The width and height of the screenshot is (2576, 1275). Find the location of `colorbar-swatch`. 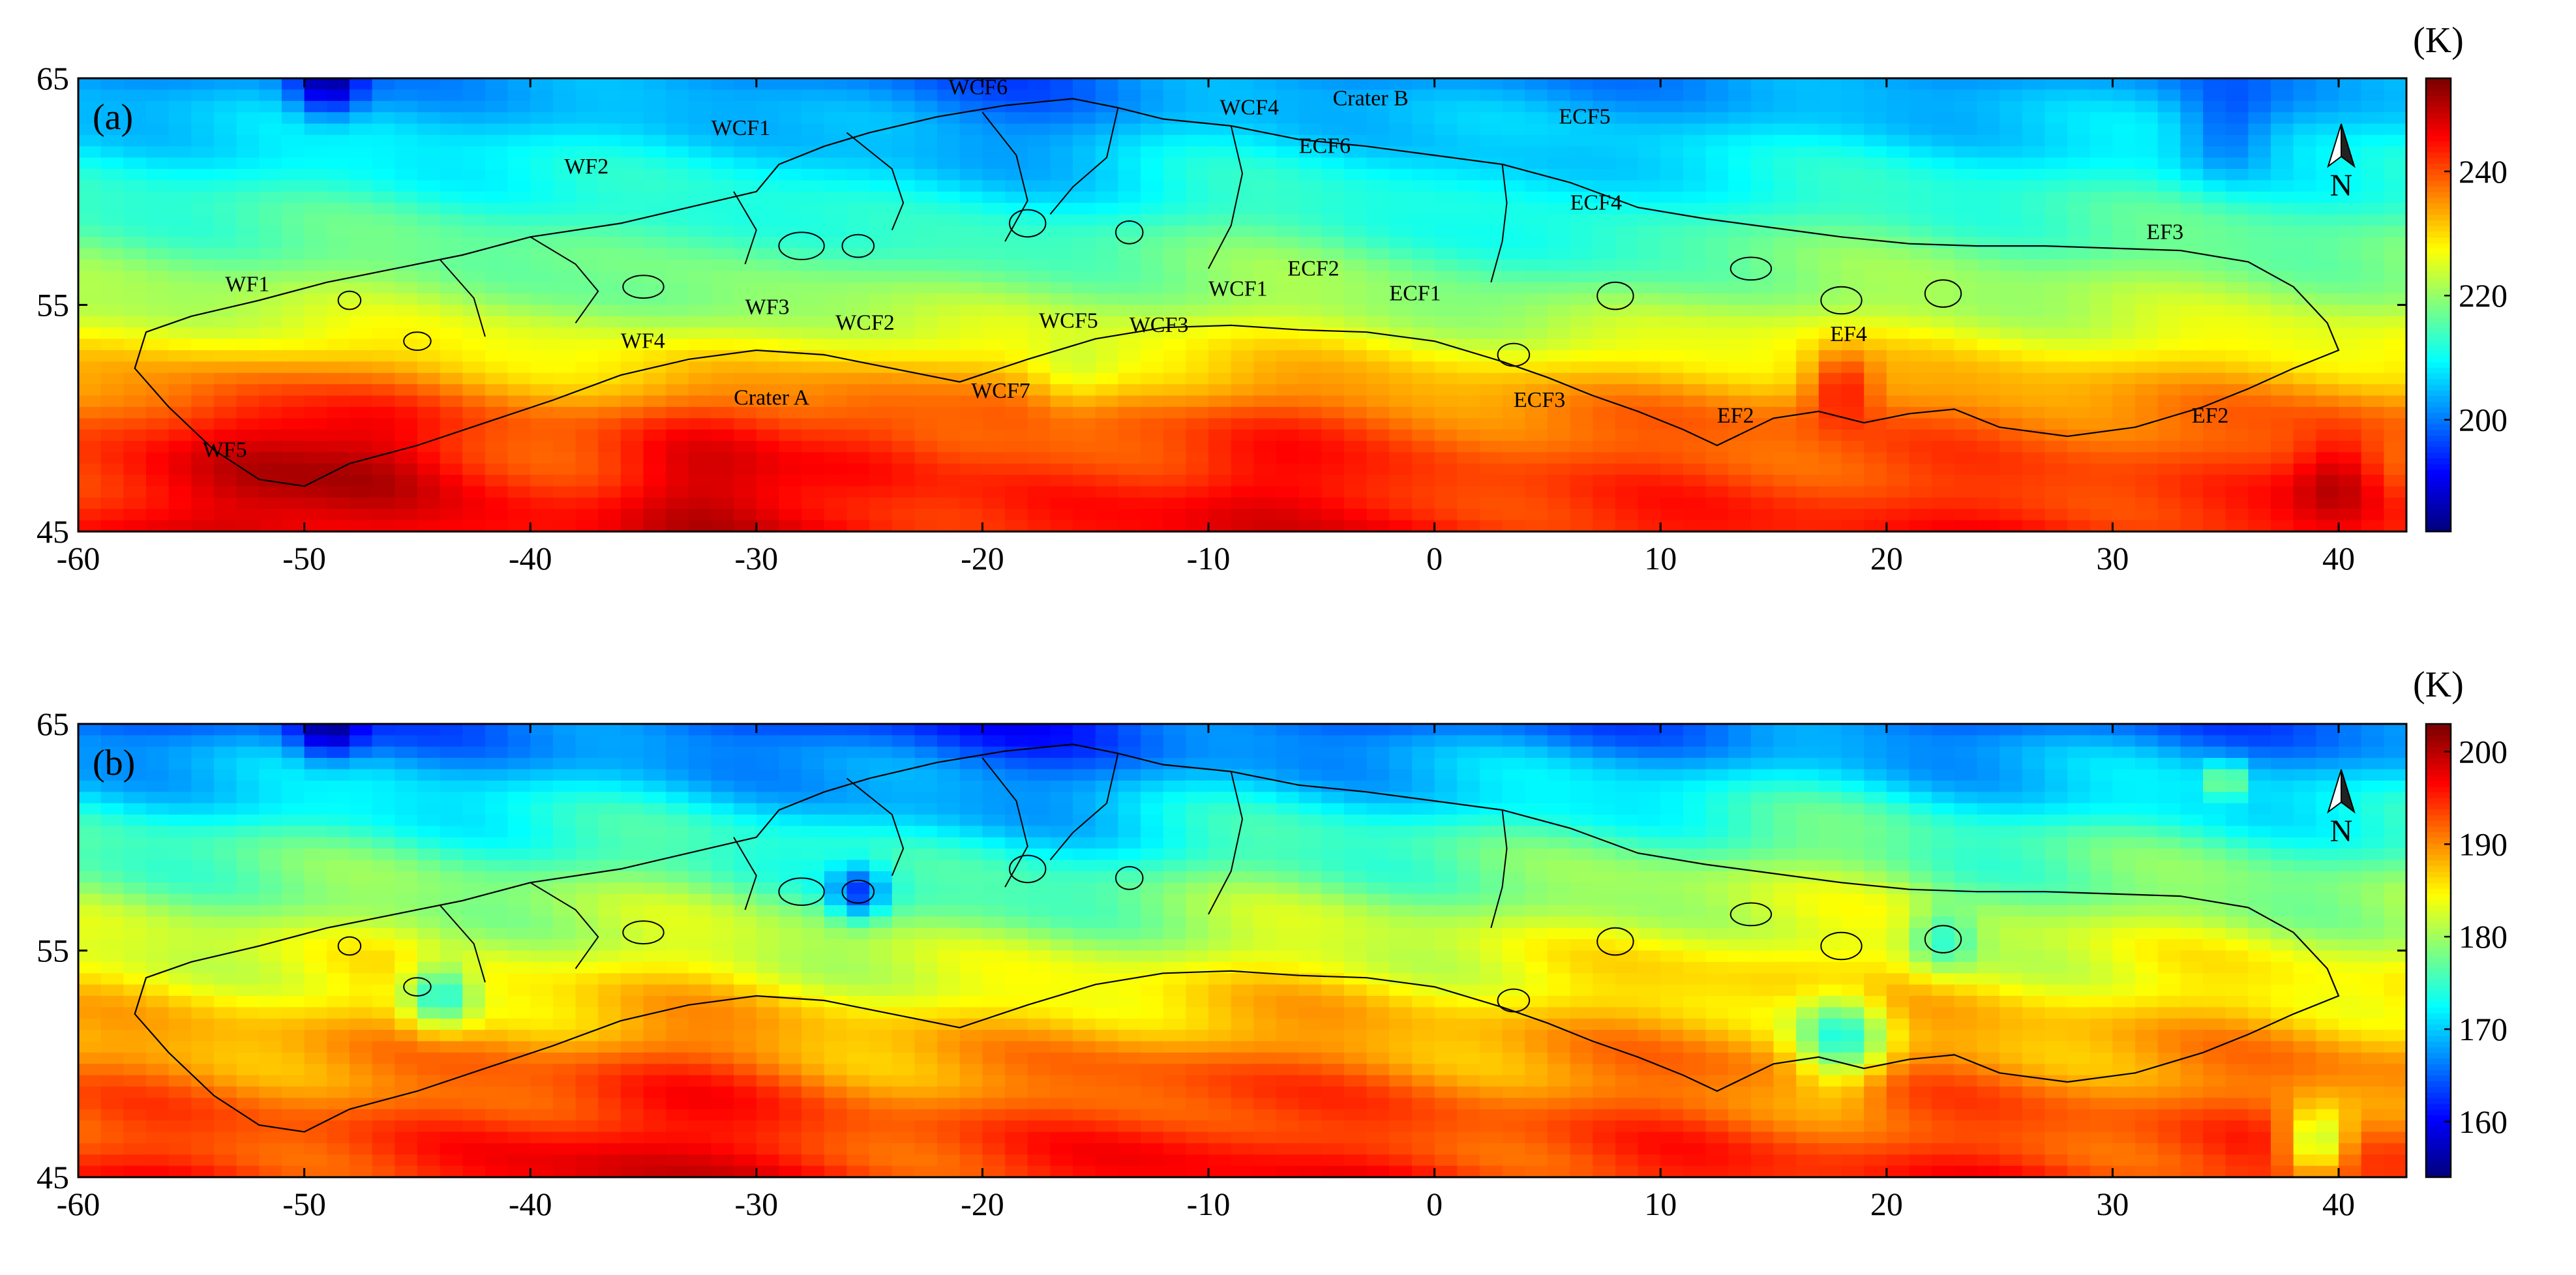

colorbar-swatch is located at coordinates (2438, 81).